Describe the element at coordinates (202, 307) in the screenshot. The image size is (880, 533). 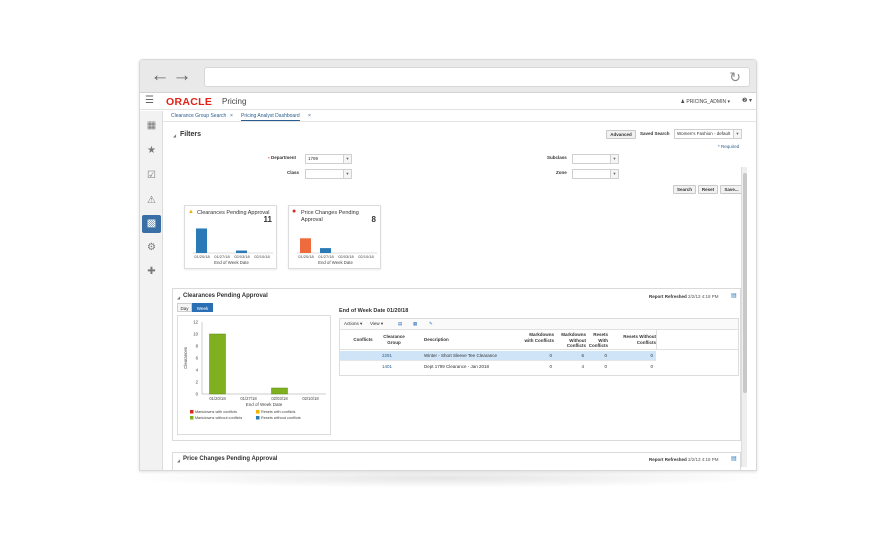
I see `week-toggle: Week` at that location.